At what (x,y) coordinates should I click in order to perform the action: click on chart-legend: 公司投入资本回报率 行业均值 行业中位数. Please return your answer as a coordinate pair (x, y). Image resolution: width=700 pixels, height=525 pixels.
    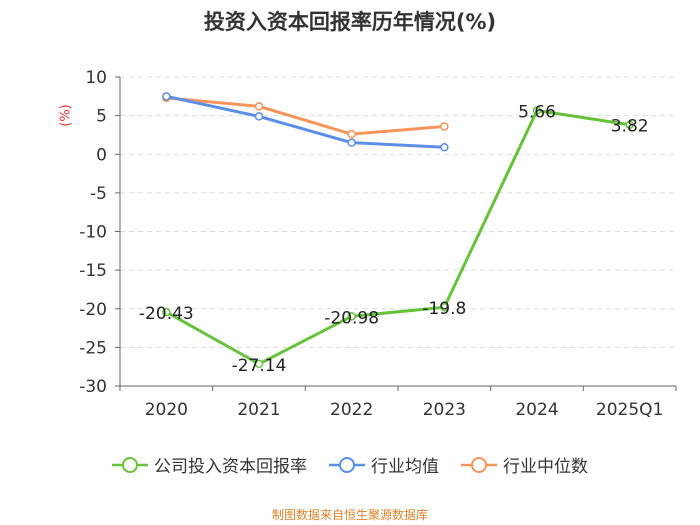
    Looking at the image, I should click on (350, 464).